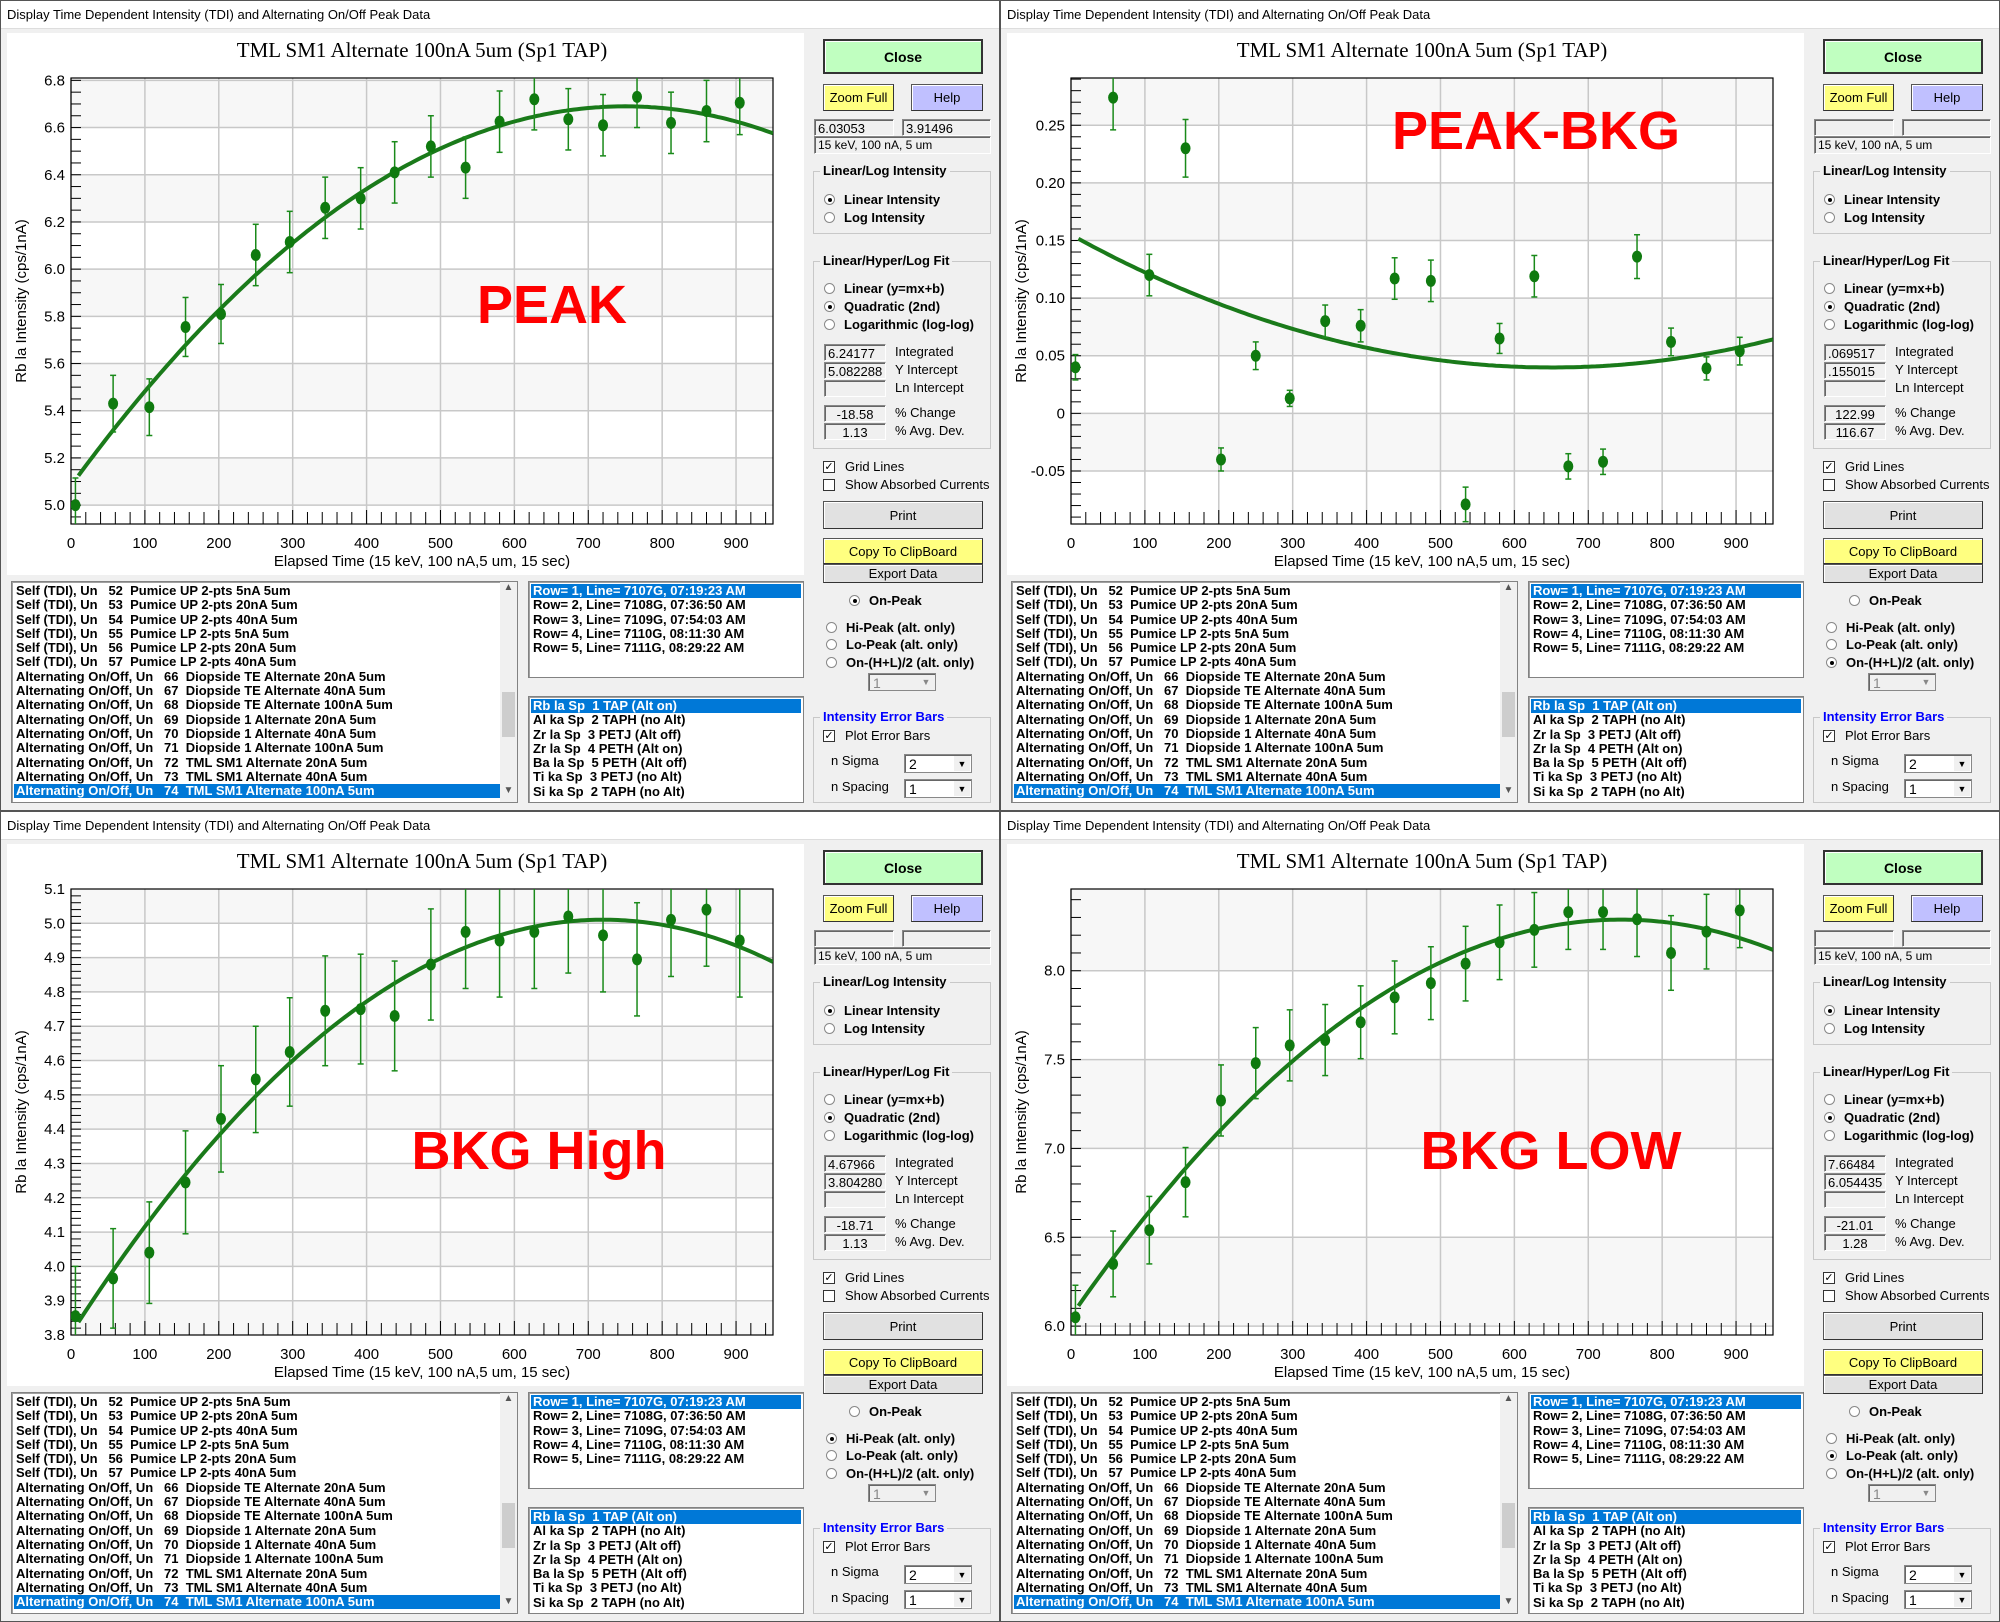  What do you see at coordinates (882, 306) in the screenshot?
I see `fit-quadratic-radio: Quadratic (2nd)` at bounding box center [882, 306].